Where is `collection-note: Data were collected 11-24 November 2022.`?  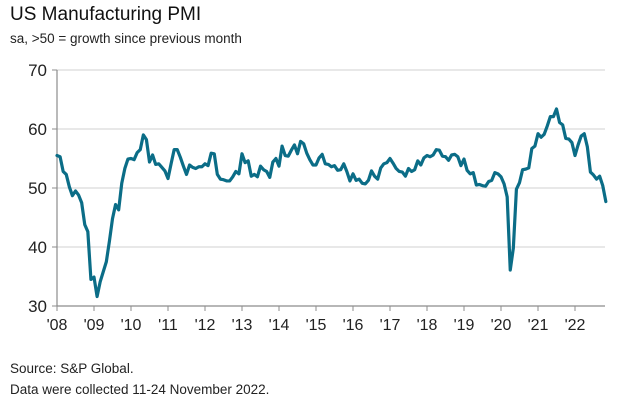 collection-note: Data were collected 11-24 November 2022. is located at coordinates (140, 389).